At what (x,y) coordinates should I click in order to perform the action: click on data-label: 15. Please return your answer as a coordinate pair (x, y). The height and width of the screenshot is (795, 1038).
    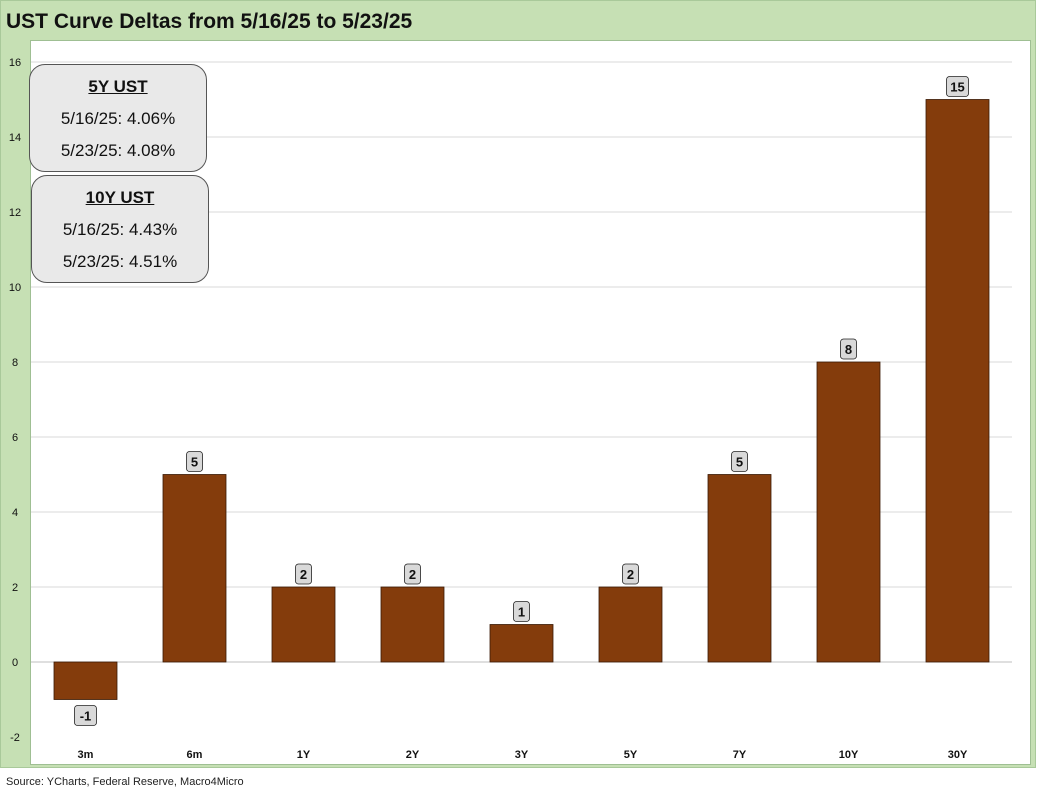
    Looking at the image, I should click on (957, 87).